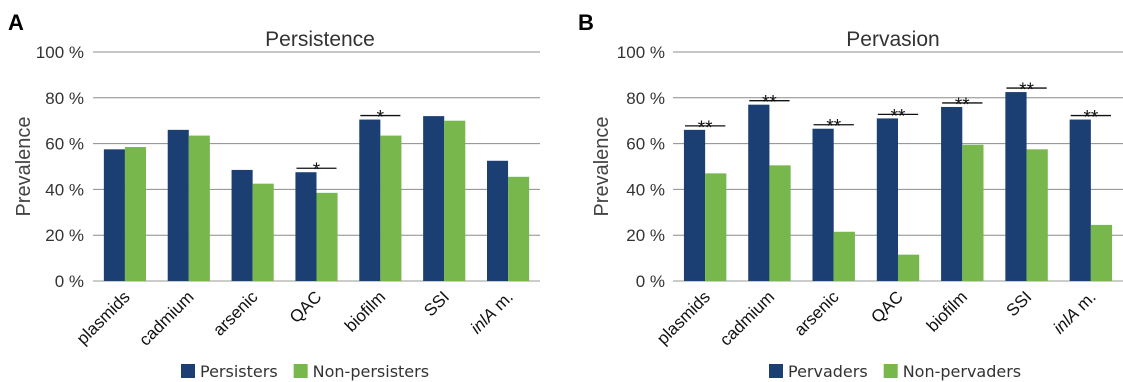 This screenshot has height=382, width=1123. Describe the element at coordinates (320, 39) in the screenshot. I see `chart-title: Persistence` at that location.